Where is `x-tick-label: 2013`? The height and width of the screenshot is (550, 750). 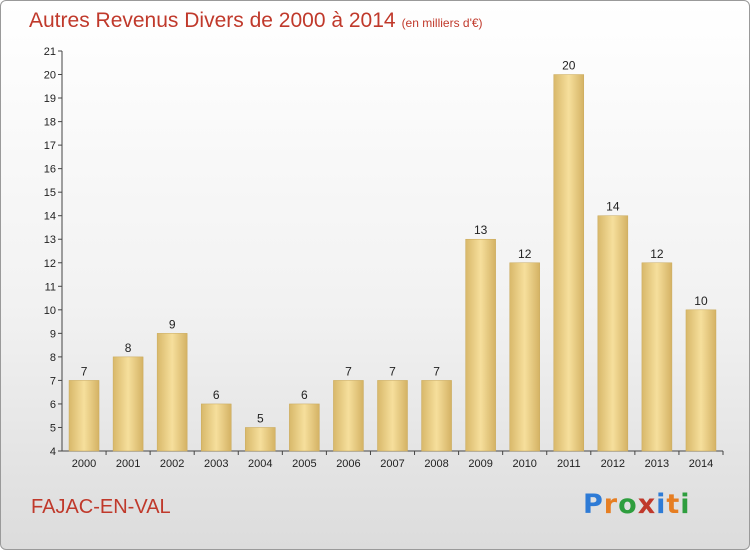
x-tick-label: 2013 is located at coordinates (657, 464).